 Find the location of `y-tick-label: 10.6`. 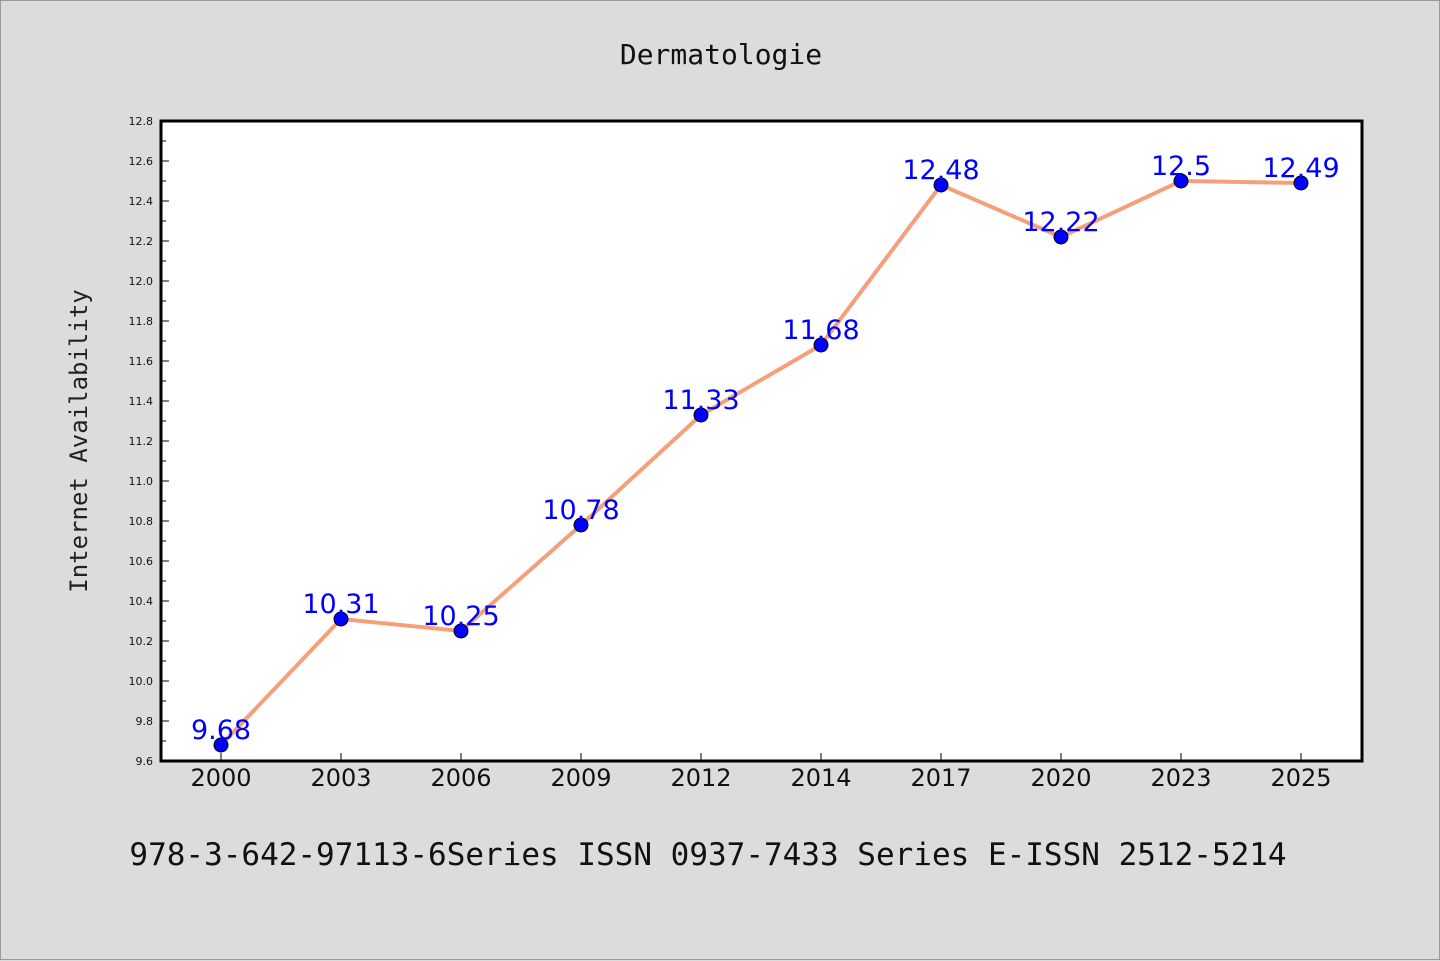

y-tick-label: 10.6 is located at coordinates (141, 561).